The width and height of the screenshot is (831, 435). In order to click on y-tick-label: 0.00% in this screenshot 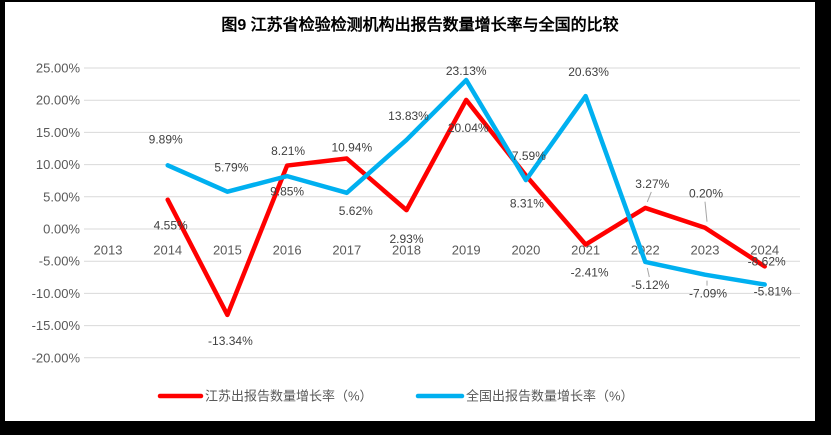, I will do `click(61, 229)`.